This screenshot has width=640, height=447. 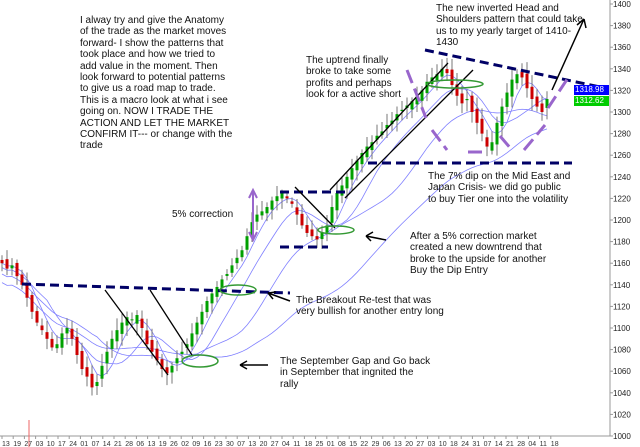 What do you see at coordinates (73, 444) in the screenshot?
I see `x-tick-label: 24` at bounding box center [73, 444].